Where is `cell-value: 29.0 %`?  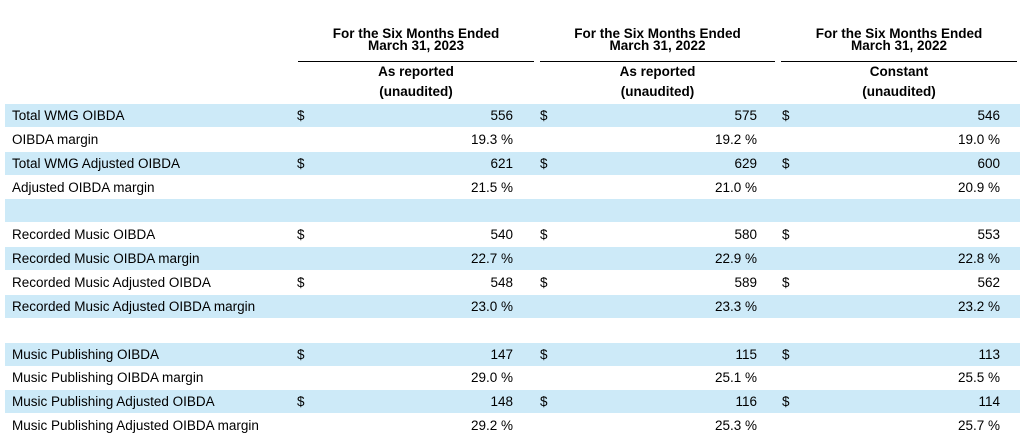
cell-value: 29.0 % is located at coordinates (491, 378).